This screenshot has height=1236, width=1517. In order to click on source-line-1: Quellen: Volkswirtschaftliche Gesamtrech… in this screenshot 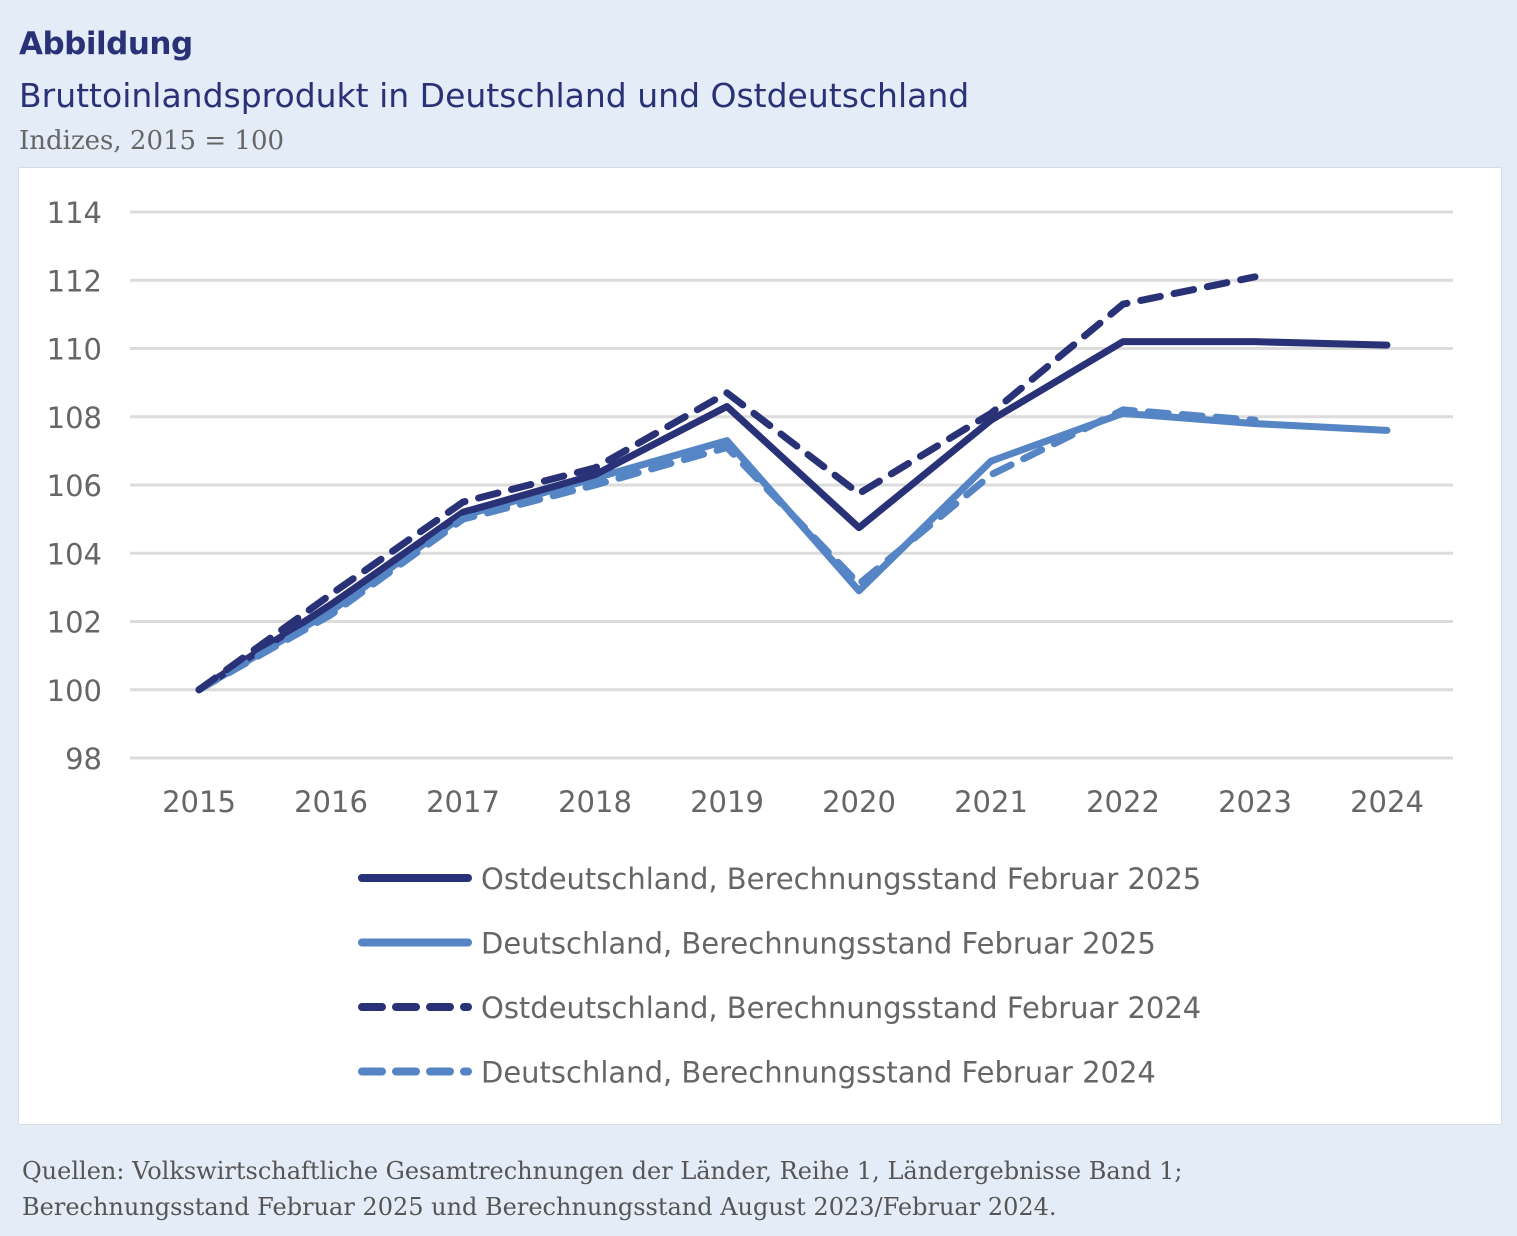, I will do `click(602, 1171)`.